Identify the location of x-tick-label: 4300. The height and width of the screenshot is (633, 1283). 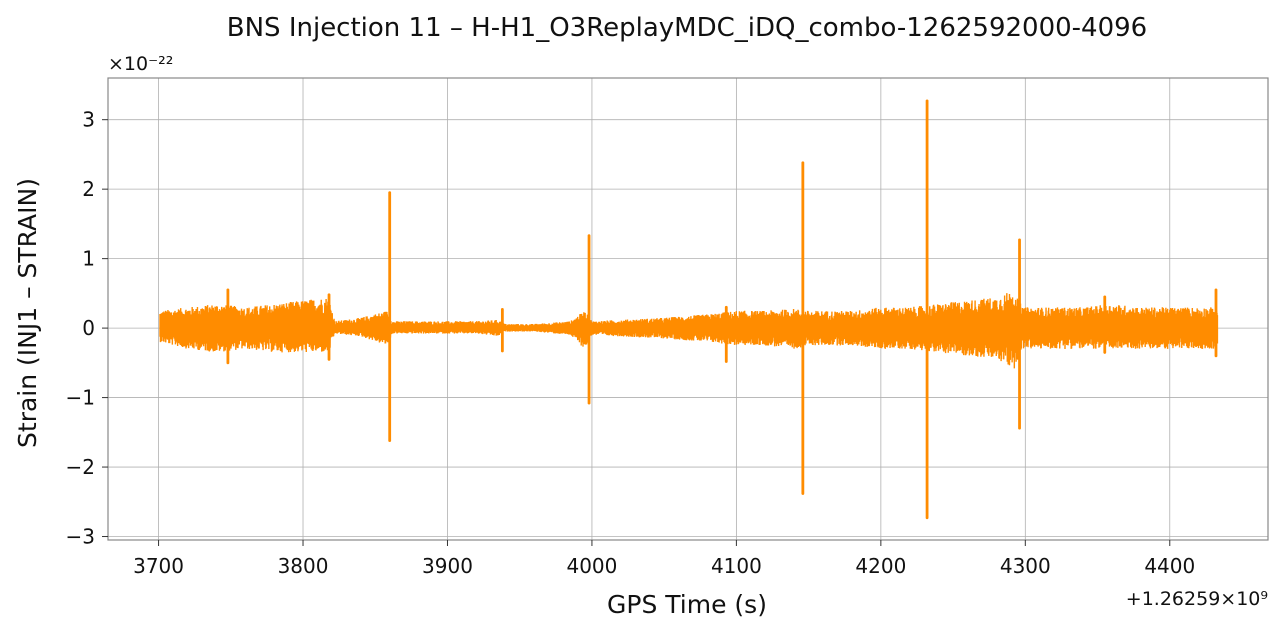
(1025, 566).